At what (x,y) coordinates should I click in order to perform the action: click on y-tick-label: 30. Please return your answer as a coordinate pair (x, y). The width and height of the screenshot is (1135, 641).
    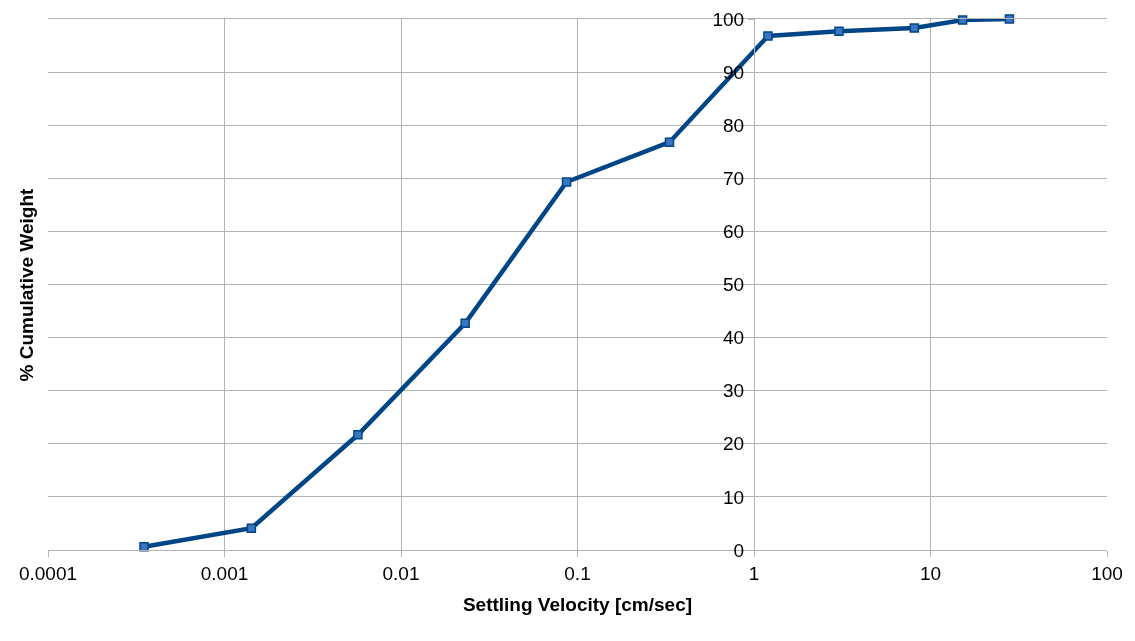
    Looking at the image, I should click on (734, 391).